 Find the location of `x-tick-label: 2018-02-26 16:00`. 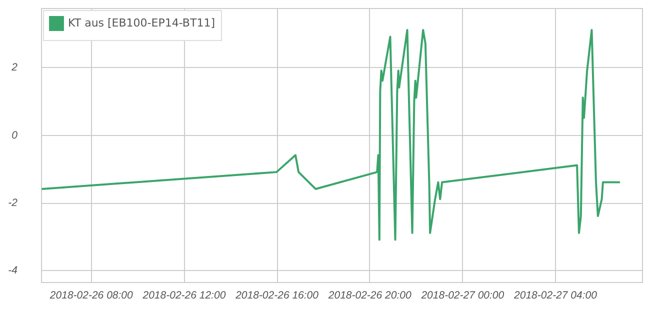

x-tick-label: 2018-02-26 16:00 is located at coordinates (276, 296).